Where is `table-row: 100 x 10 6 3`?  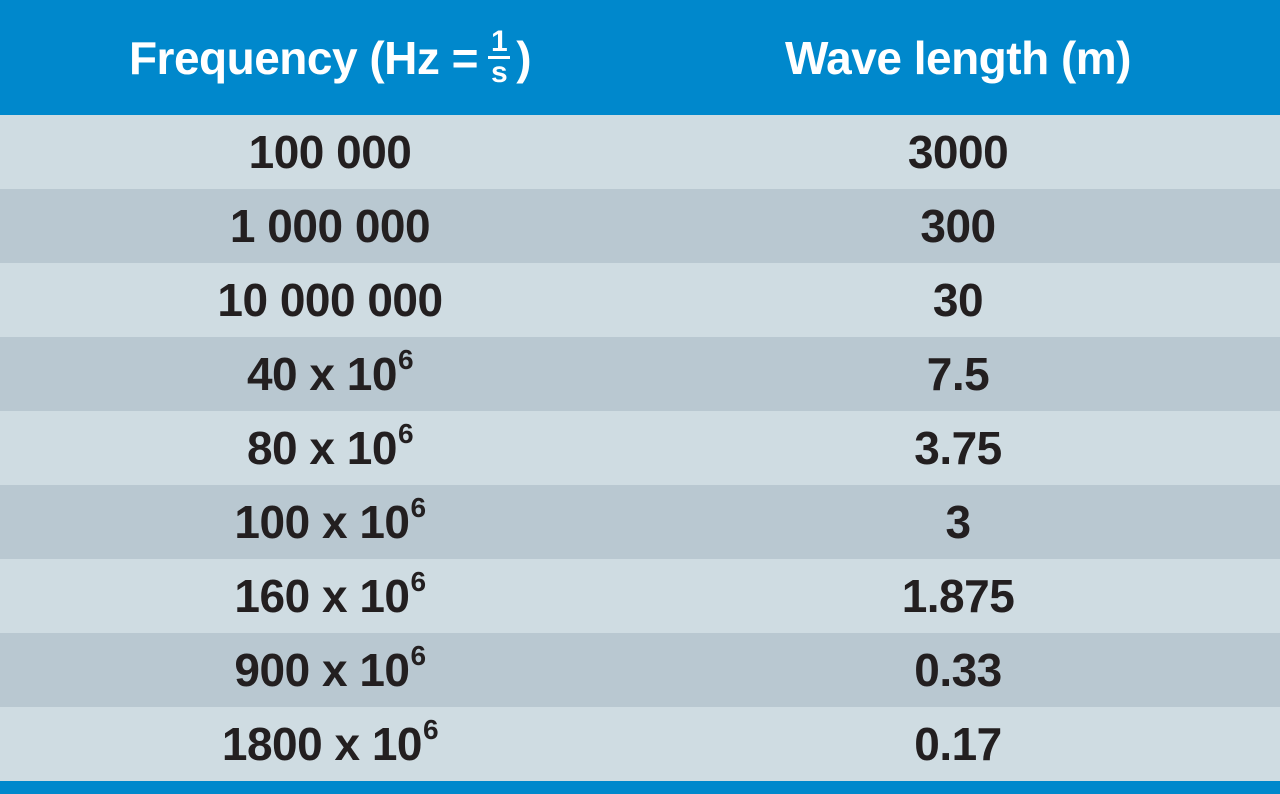 table-row: 100 x 10 6 3 is located at coordinates (640, 522).